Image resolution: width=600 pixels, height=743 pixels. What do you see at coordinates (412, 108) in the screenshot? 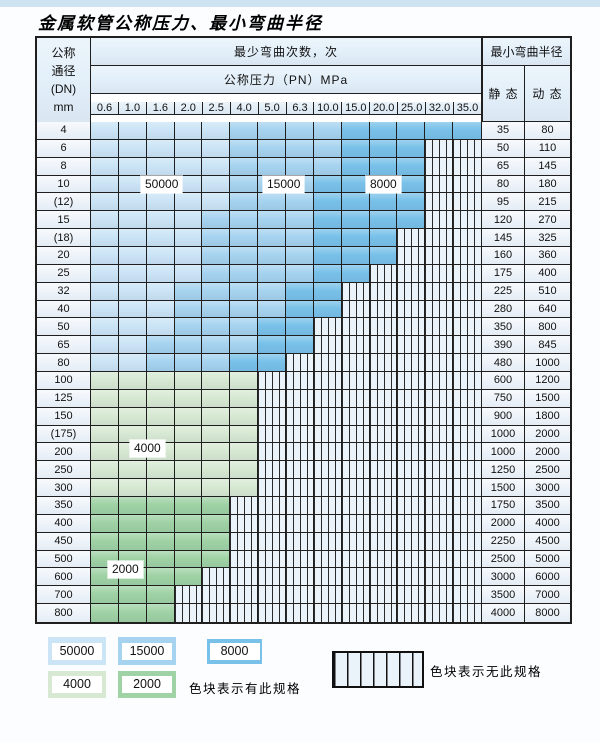
I see `pn-column-header: 25.0` at bounding box center [412, 108].